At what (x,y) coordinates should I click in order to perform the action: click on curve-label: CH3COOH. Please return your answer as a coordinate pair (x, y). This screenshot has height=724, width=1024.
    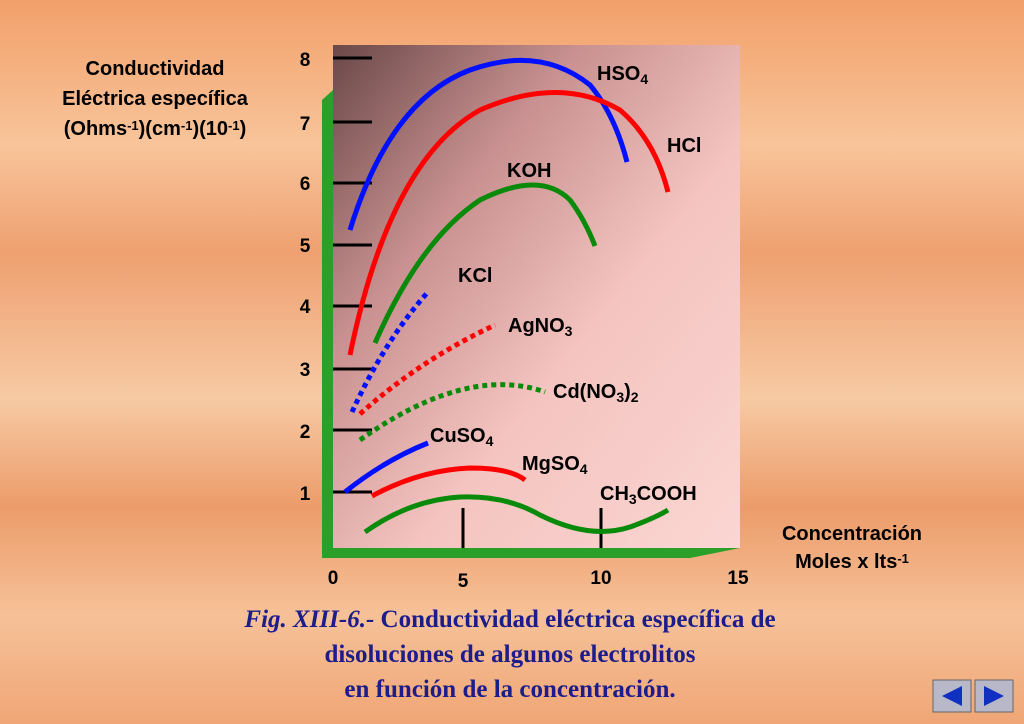
    Looking at the image, I should click on (648, 495).